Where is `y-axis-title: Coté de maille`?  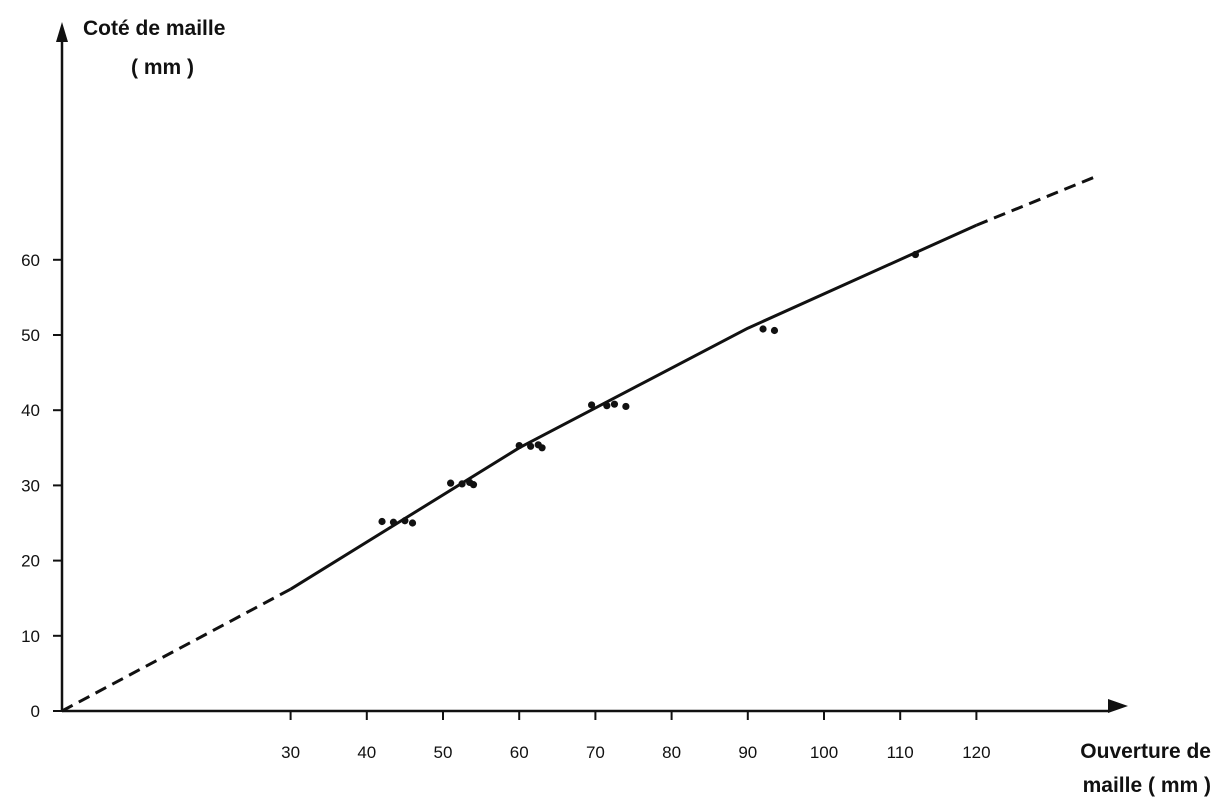 y-axis-title: Coté de maille is located at coordinates (154, 28).